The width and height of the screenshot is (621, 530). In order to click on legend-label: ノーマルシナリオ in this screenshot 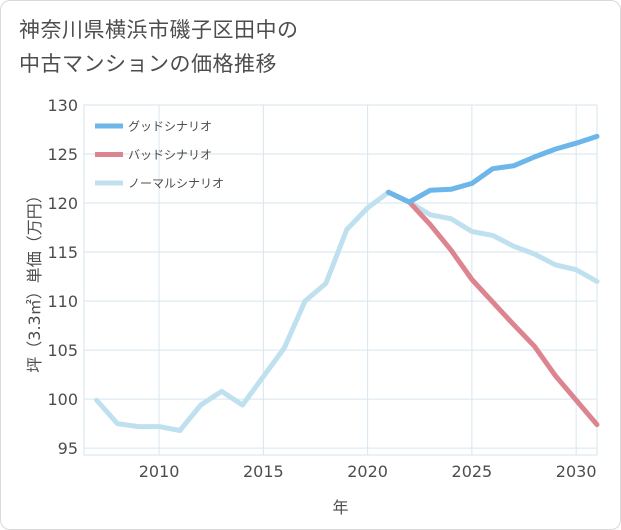, I will do `click(176, 184)`.